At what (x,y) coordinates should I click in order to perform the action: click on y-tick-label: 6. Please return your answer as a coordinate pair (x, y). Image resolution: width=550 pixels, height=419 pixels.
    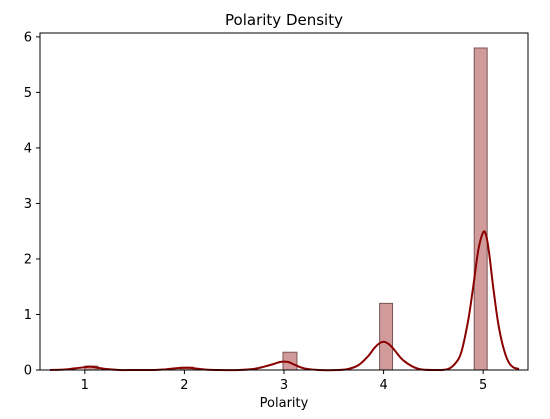
    Looking at the image, I should click on (28, 37).